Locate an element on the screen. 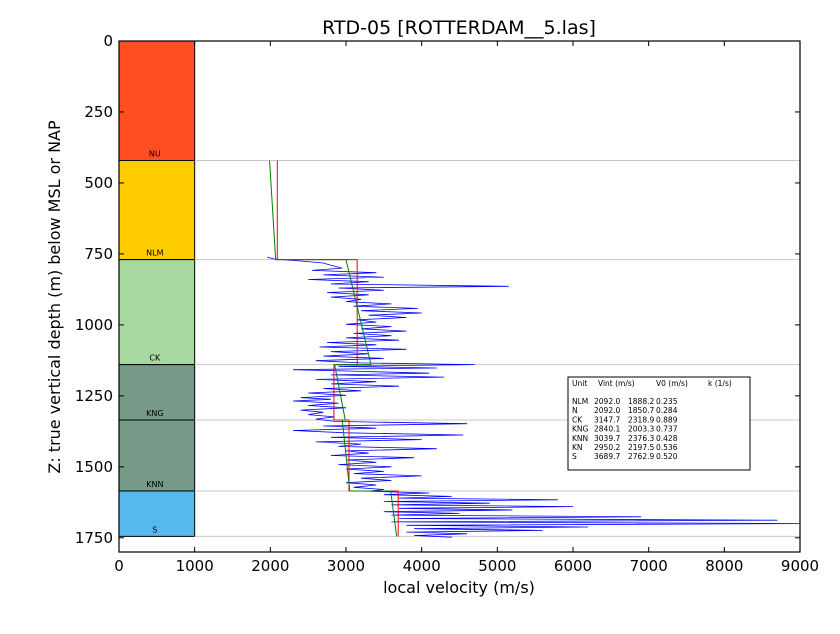  x-tick-label: 2000 is located at coordinates (270, 566).